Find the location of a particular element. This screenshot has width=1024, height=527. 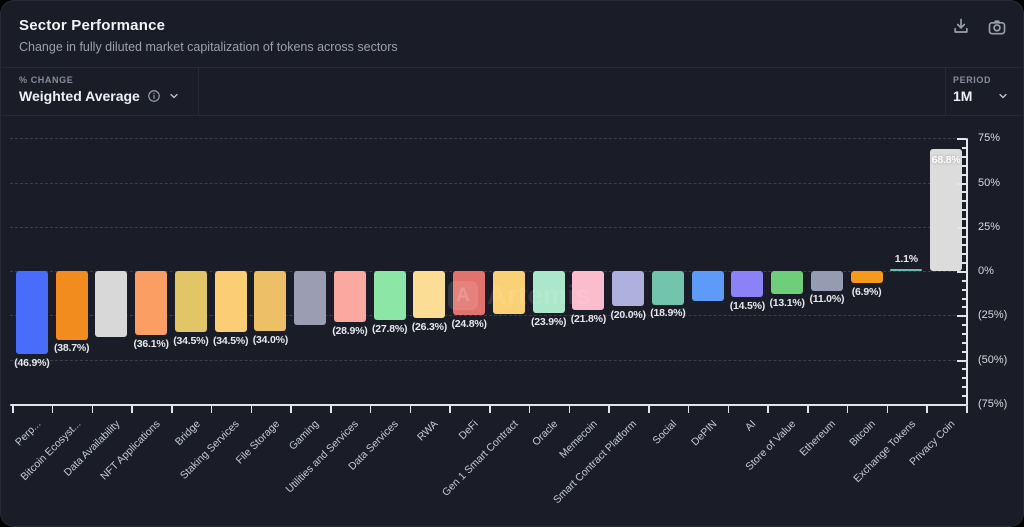

bar-ai is located at coordinates (747, 284).